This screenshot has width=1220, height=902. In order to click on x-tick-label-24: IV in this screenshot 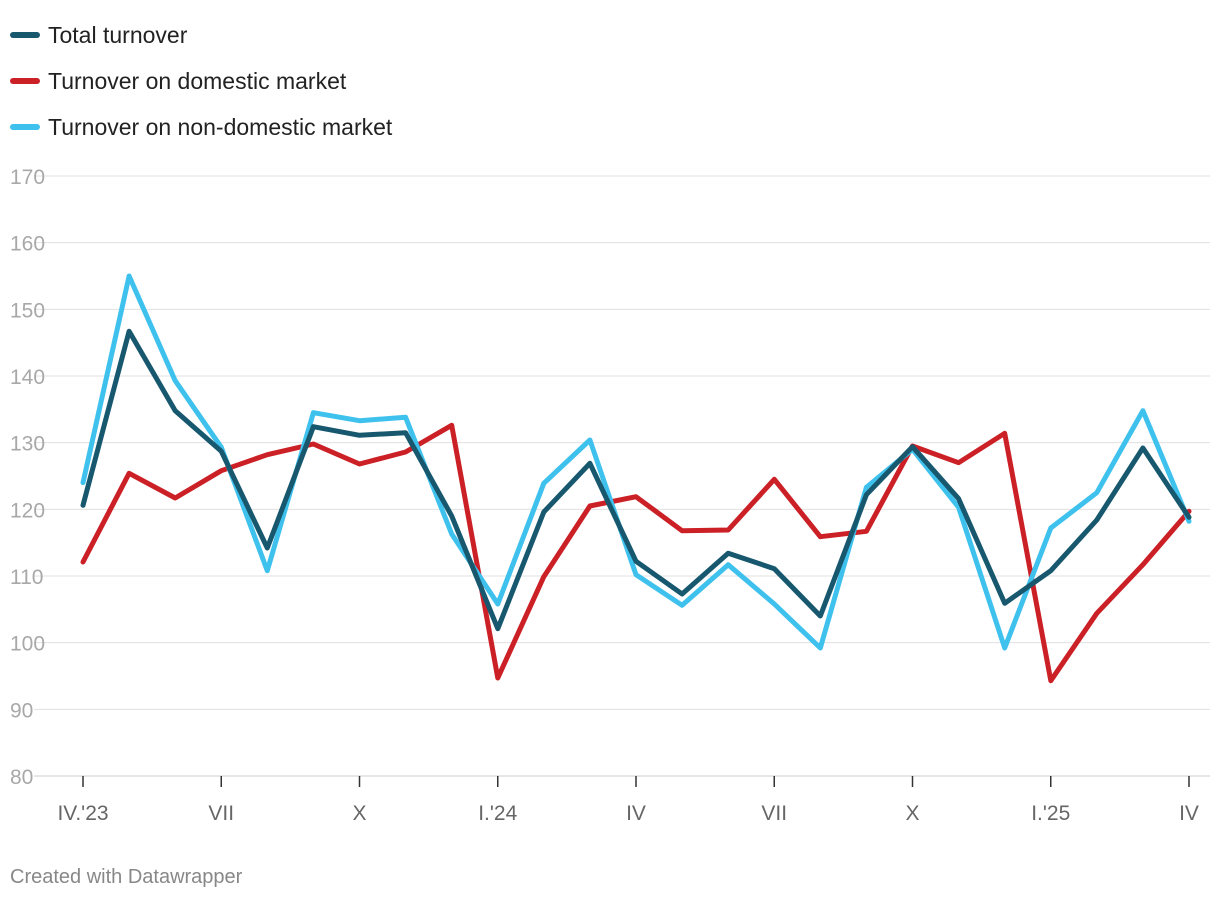, I will do `click(1189, 813)`.